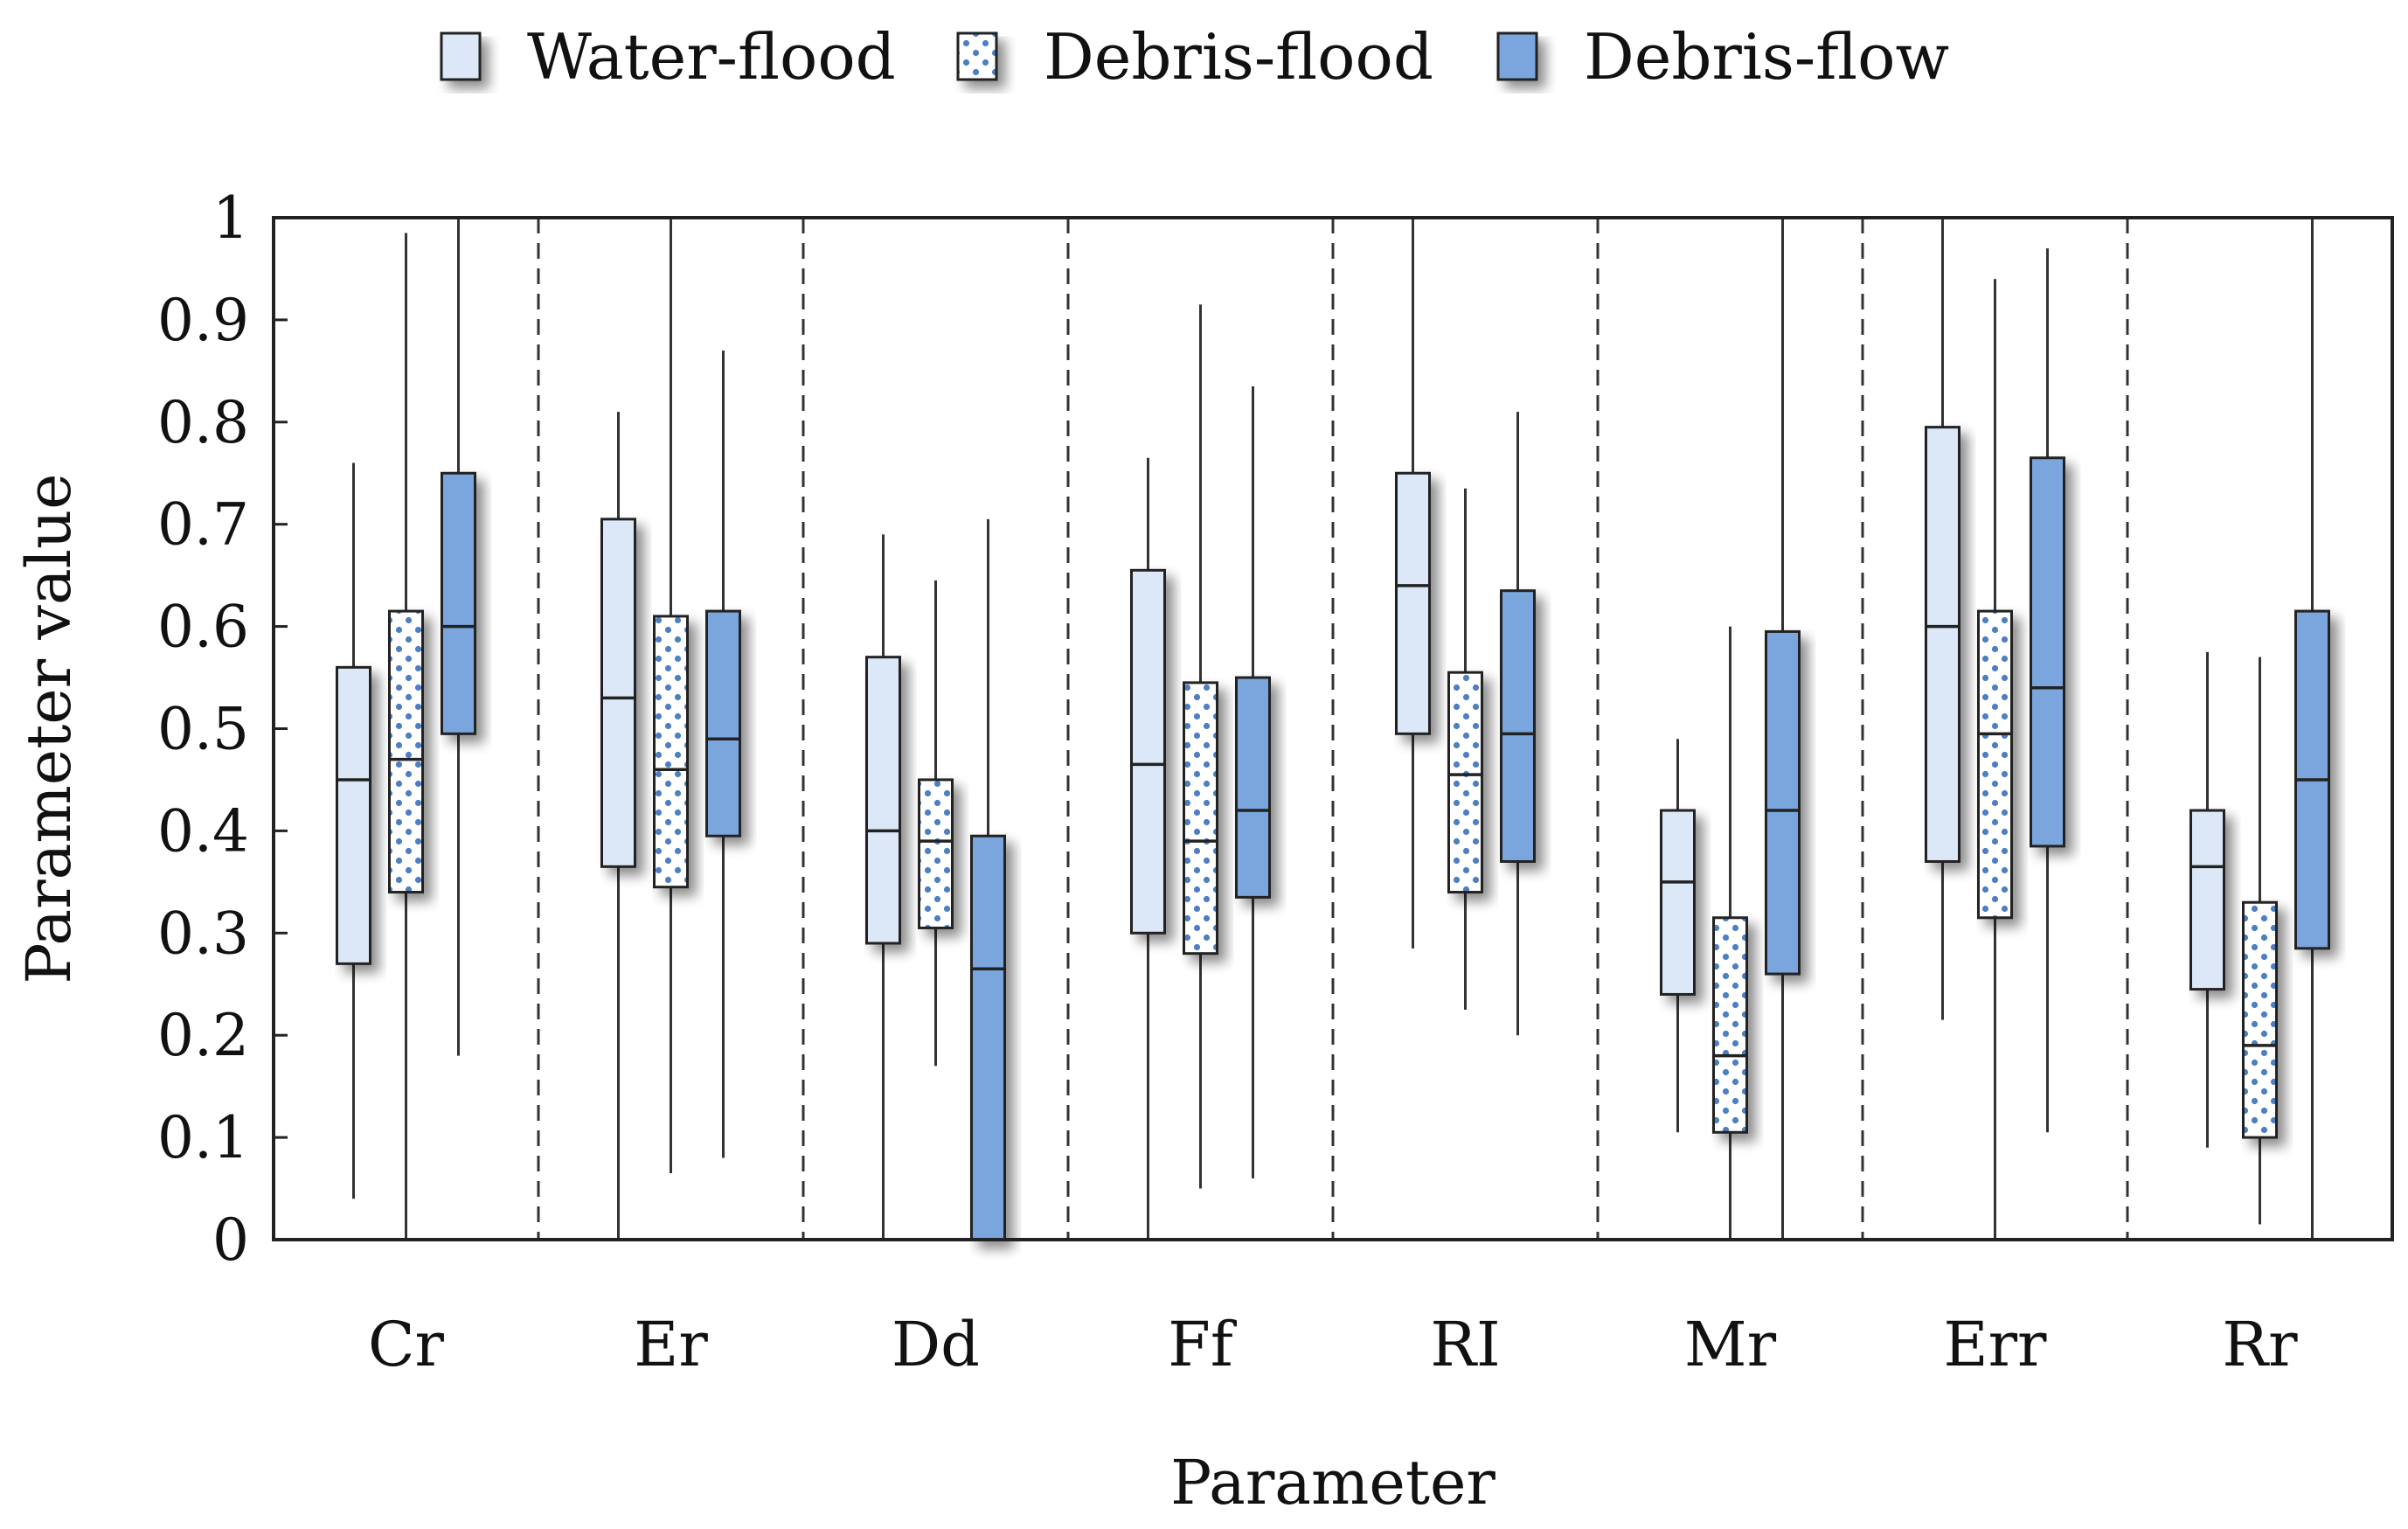 The height and width of the screenshot is (1529, 2408). I want to click on box-debris-flood-cr, so click(406, 737).